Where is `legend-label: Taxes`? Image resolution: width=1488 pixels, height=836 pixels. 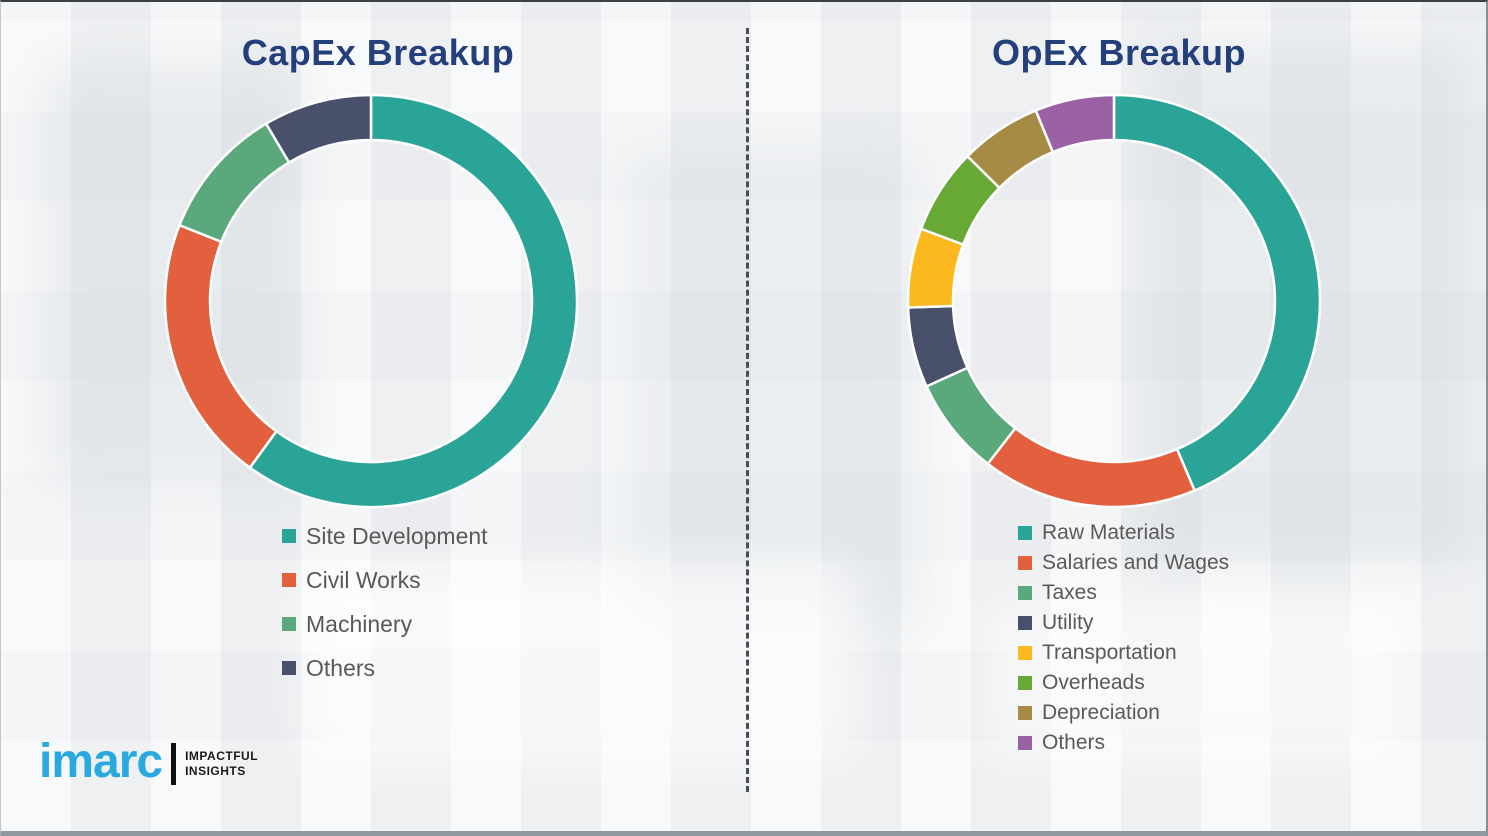 legend-label: Taxes is located at coordinates (1069, 592).